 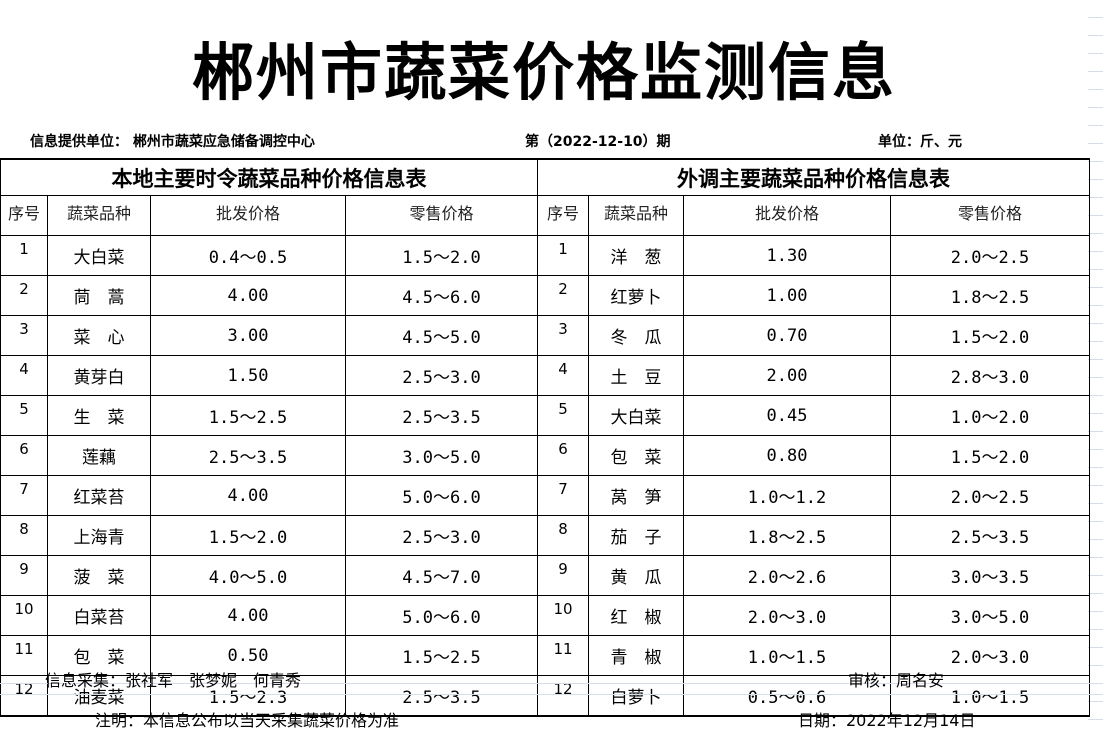 I want to click on local-cell: 黄芽白, so click(x=99, y=375).